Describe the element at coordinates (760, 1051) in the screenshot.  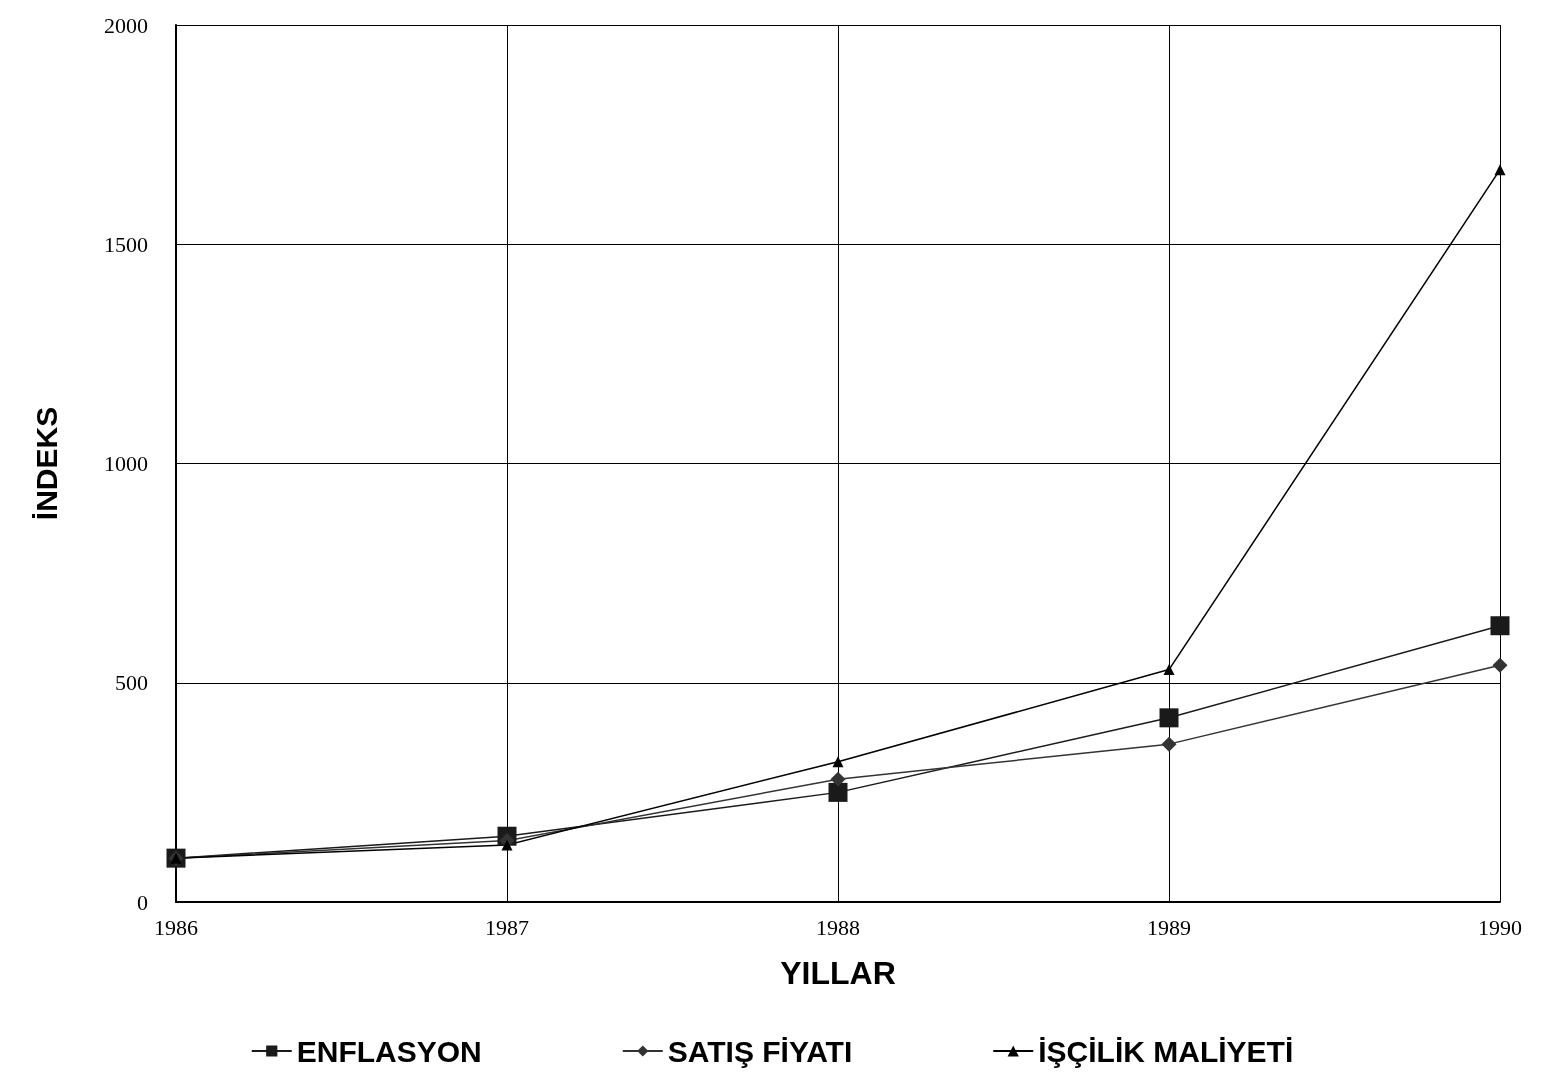
I see `legend-label: SATIŞ FİYATI` at that location.